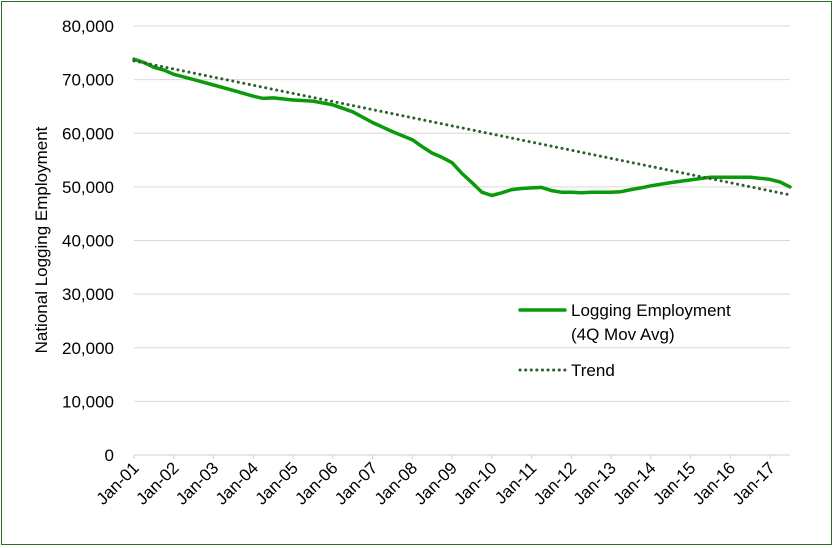  Describe the element at coordinates (88, 133) in the screenshot. I see `y-tick-label: 60,000` at that location.